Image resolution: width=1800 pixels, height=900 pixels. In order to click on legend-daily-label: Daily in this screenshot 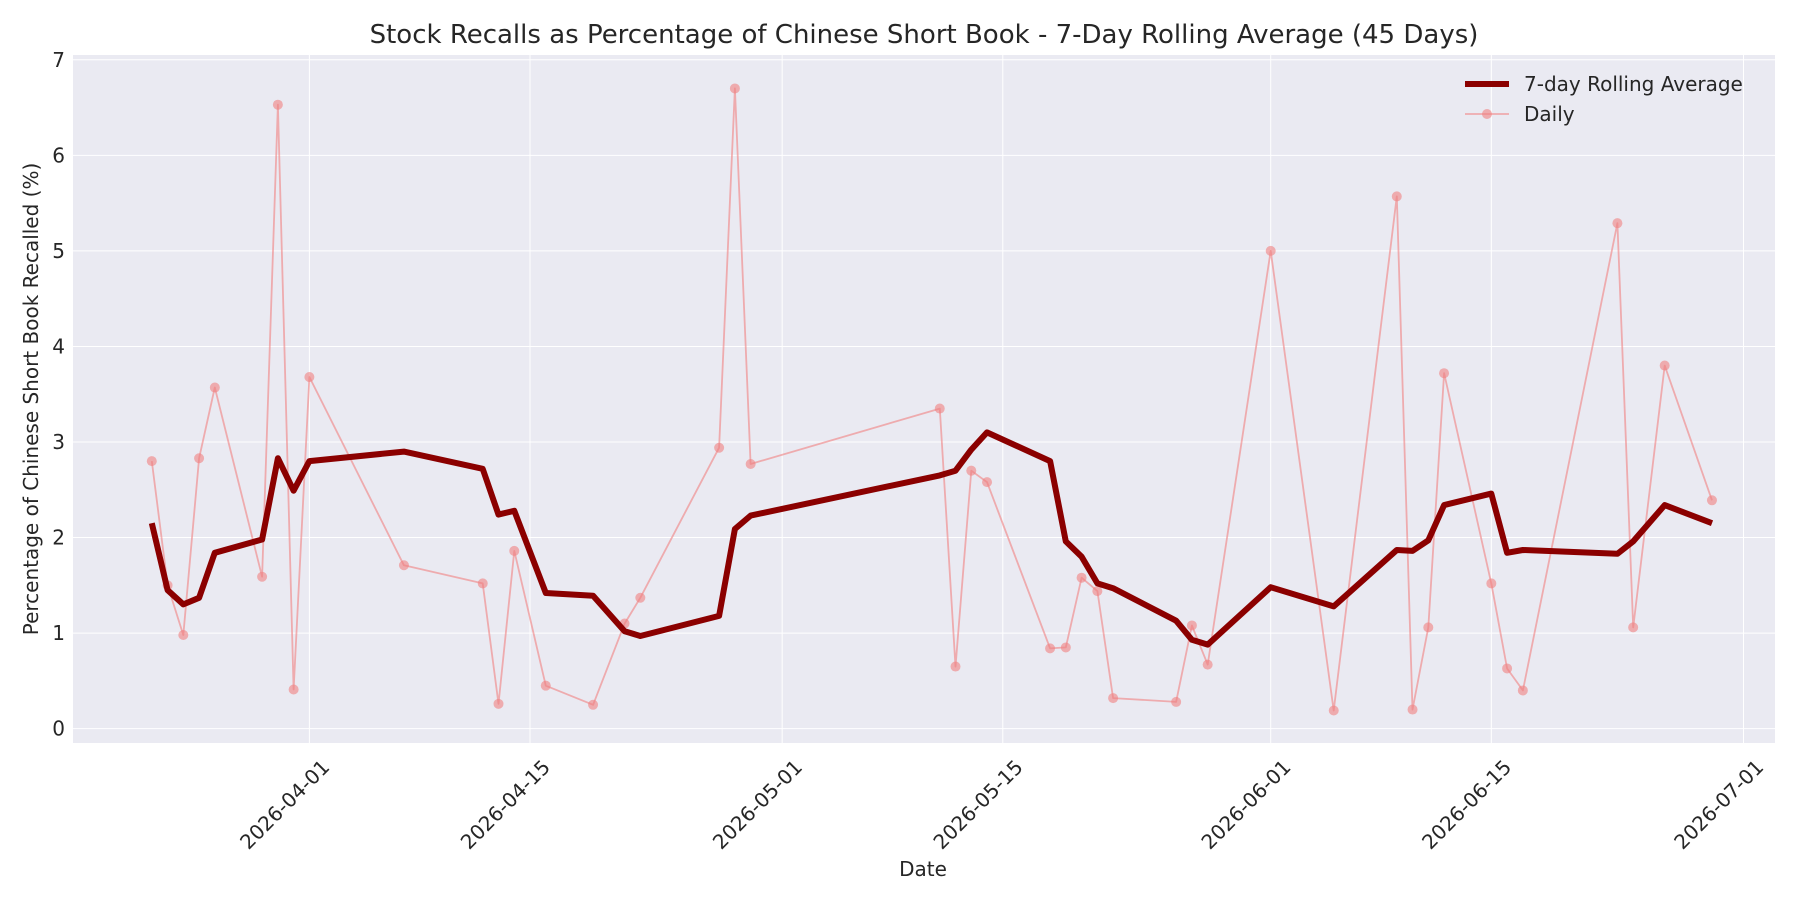, I will do `click(1549, 114)`.